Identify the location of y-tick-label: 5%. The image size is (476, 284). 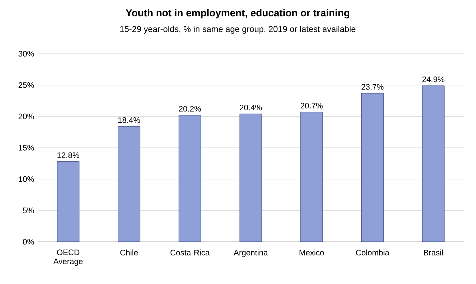
(28, 211).